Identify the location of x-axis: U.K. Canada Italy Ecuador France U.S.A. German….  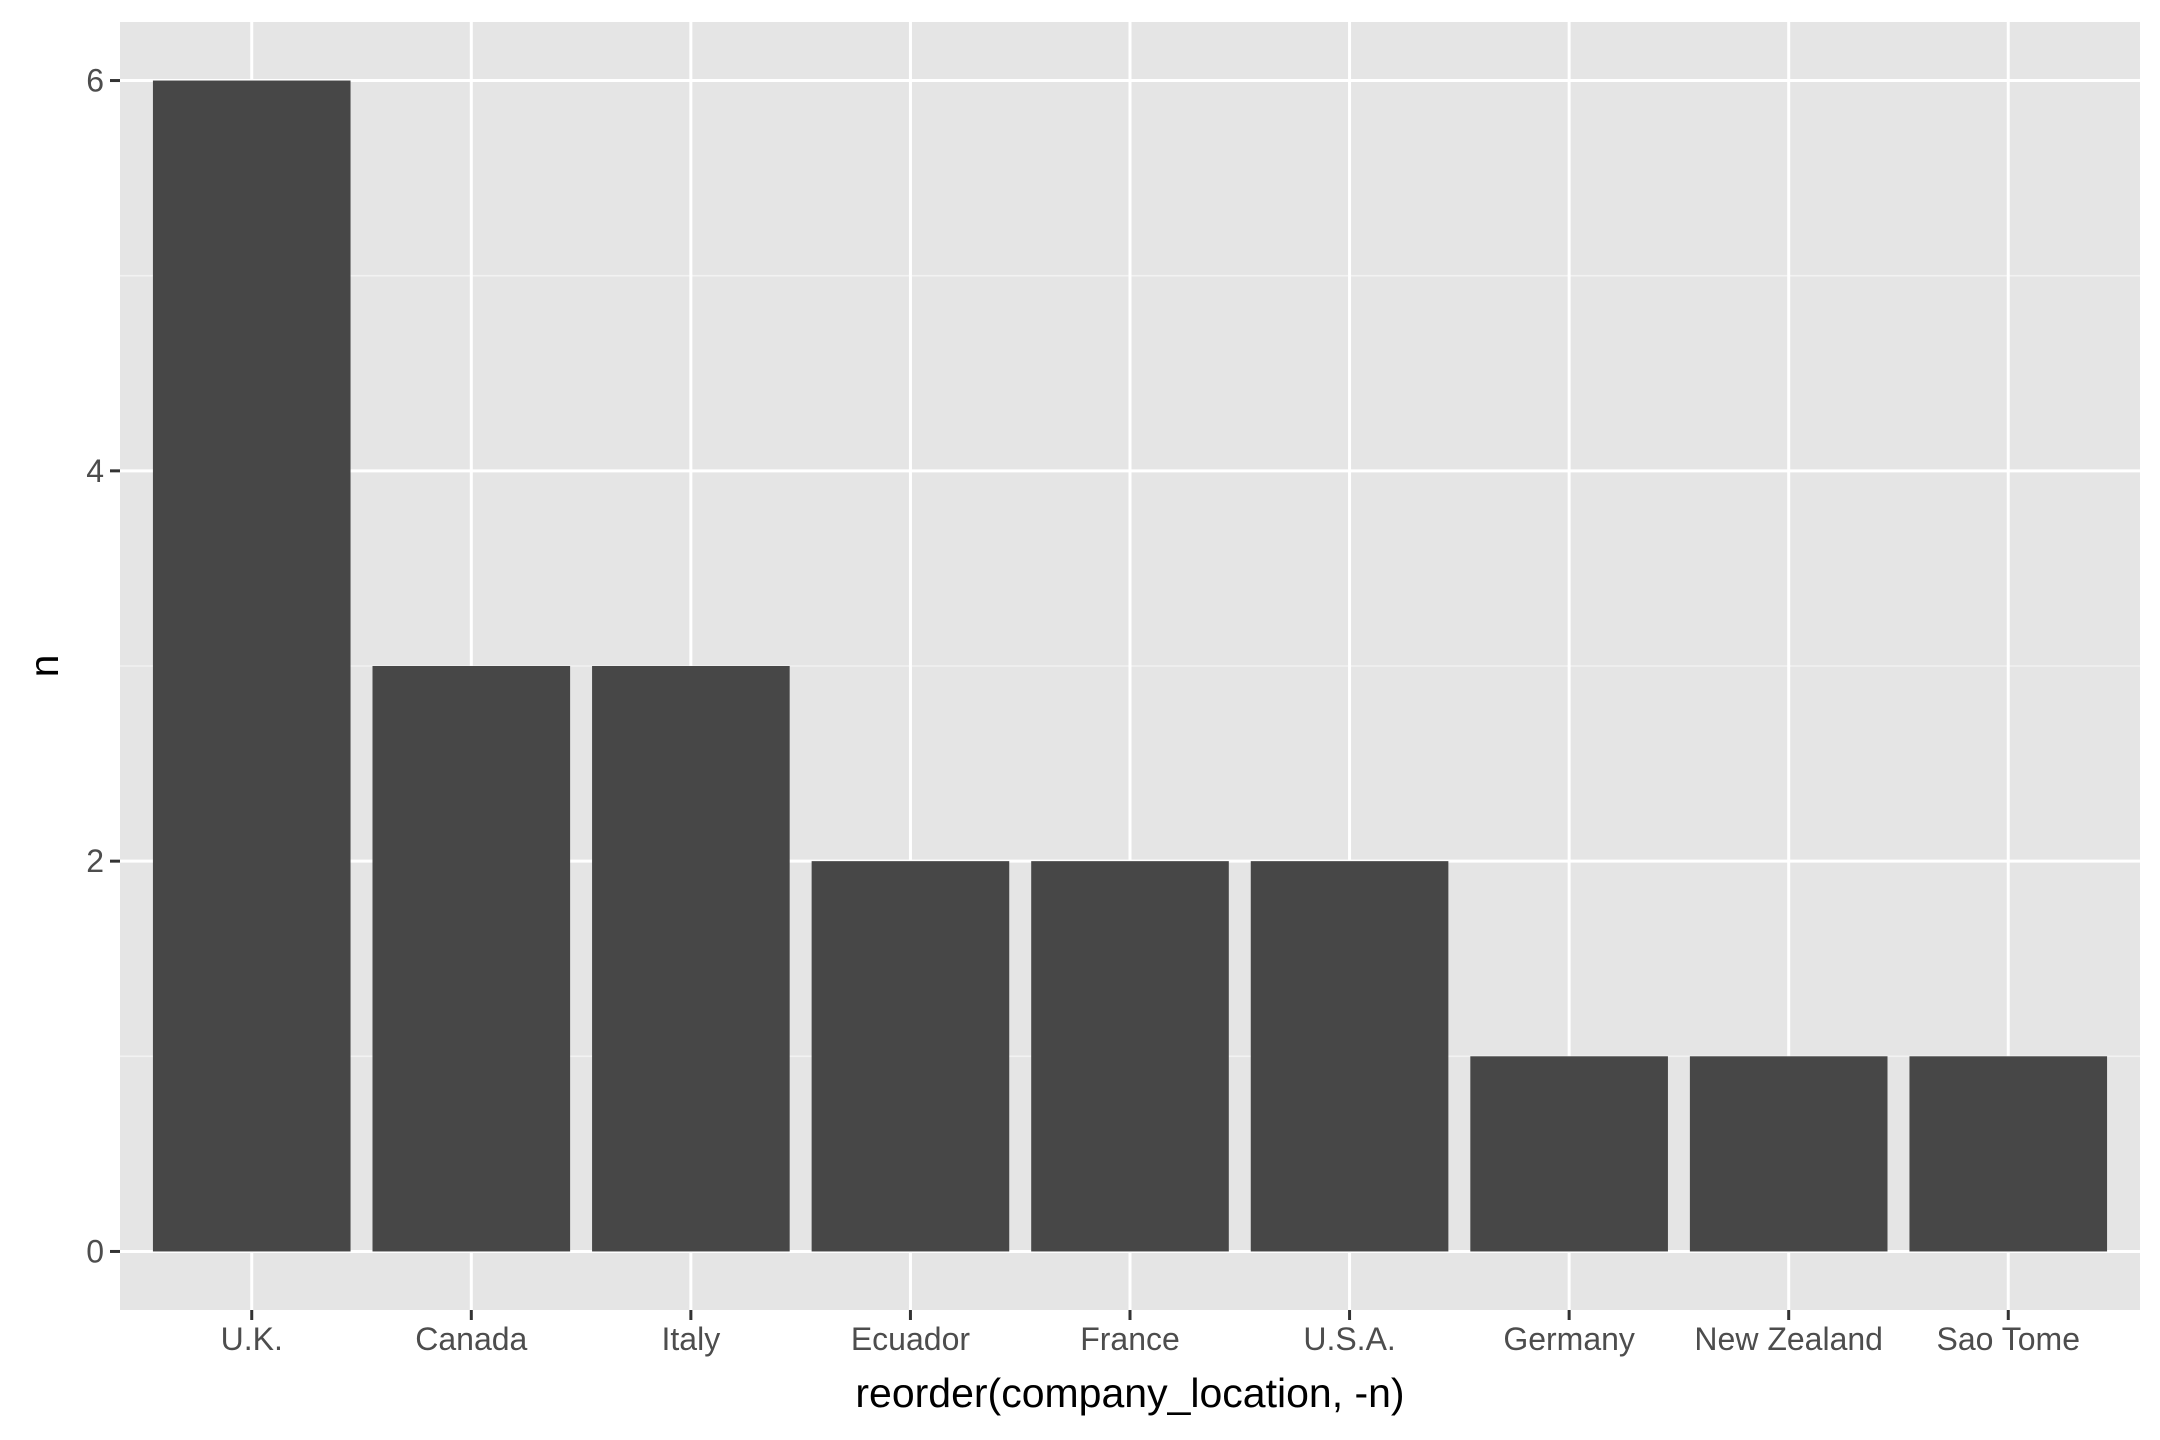
(1150, 1333).